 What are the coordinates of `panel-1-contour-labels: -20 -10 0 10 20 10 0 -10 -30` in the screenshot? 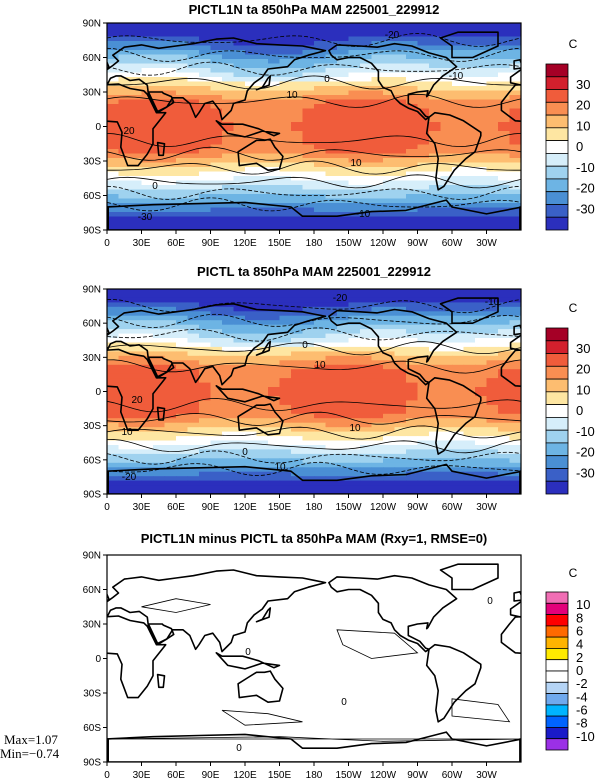 It's located at (293, 126).